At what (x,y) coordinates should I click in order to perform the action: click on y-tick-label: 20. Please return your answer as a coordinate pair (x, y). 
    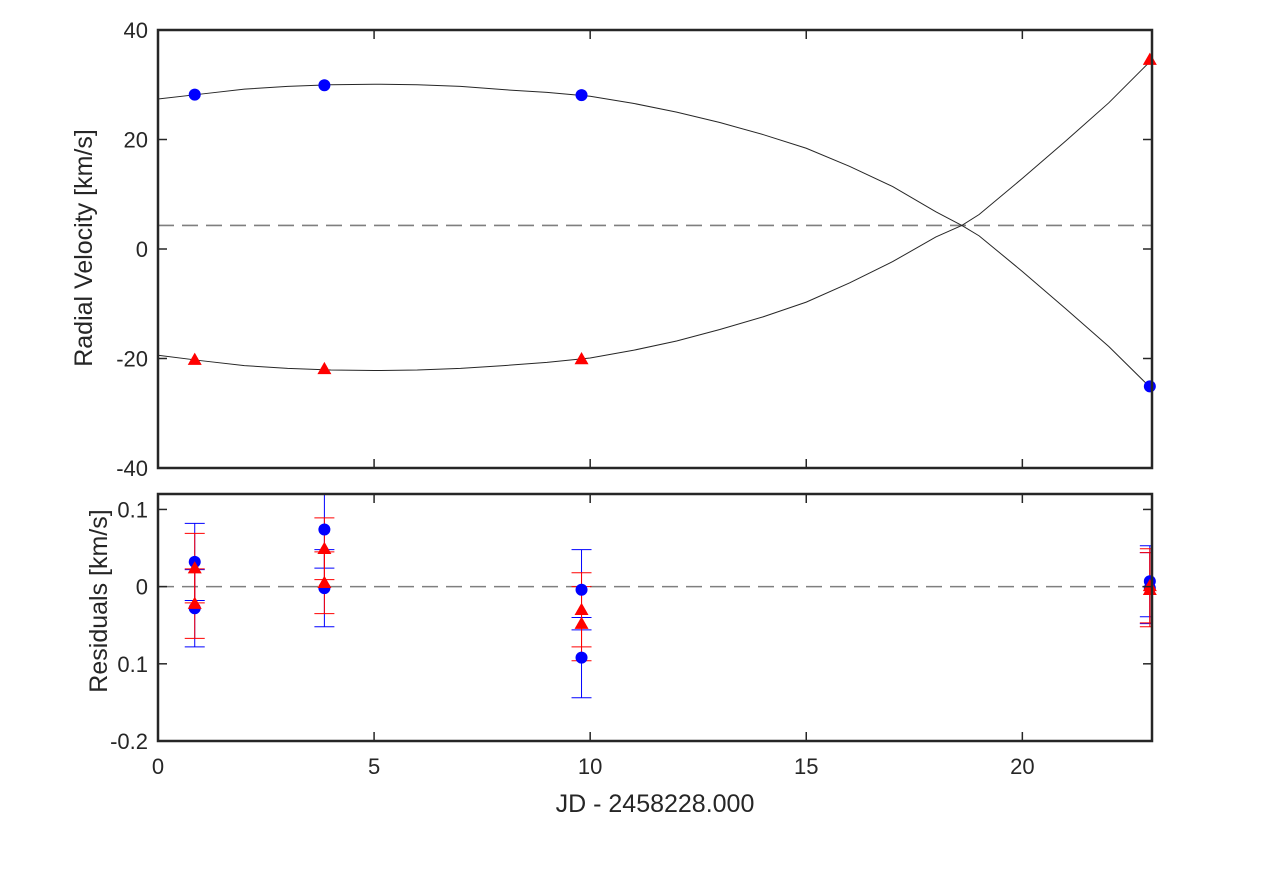
    Looking at the image, I should click on (136, 140).